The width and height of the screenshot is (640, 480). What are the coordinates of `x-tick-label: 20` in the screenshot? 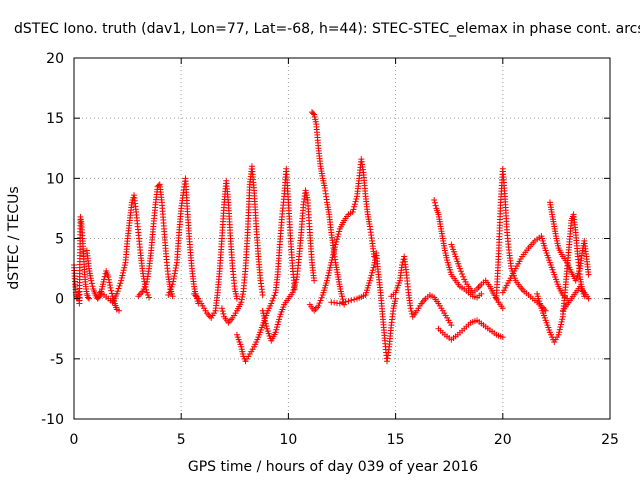 It's located at (503, 440).